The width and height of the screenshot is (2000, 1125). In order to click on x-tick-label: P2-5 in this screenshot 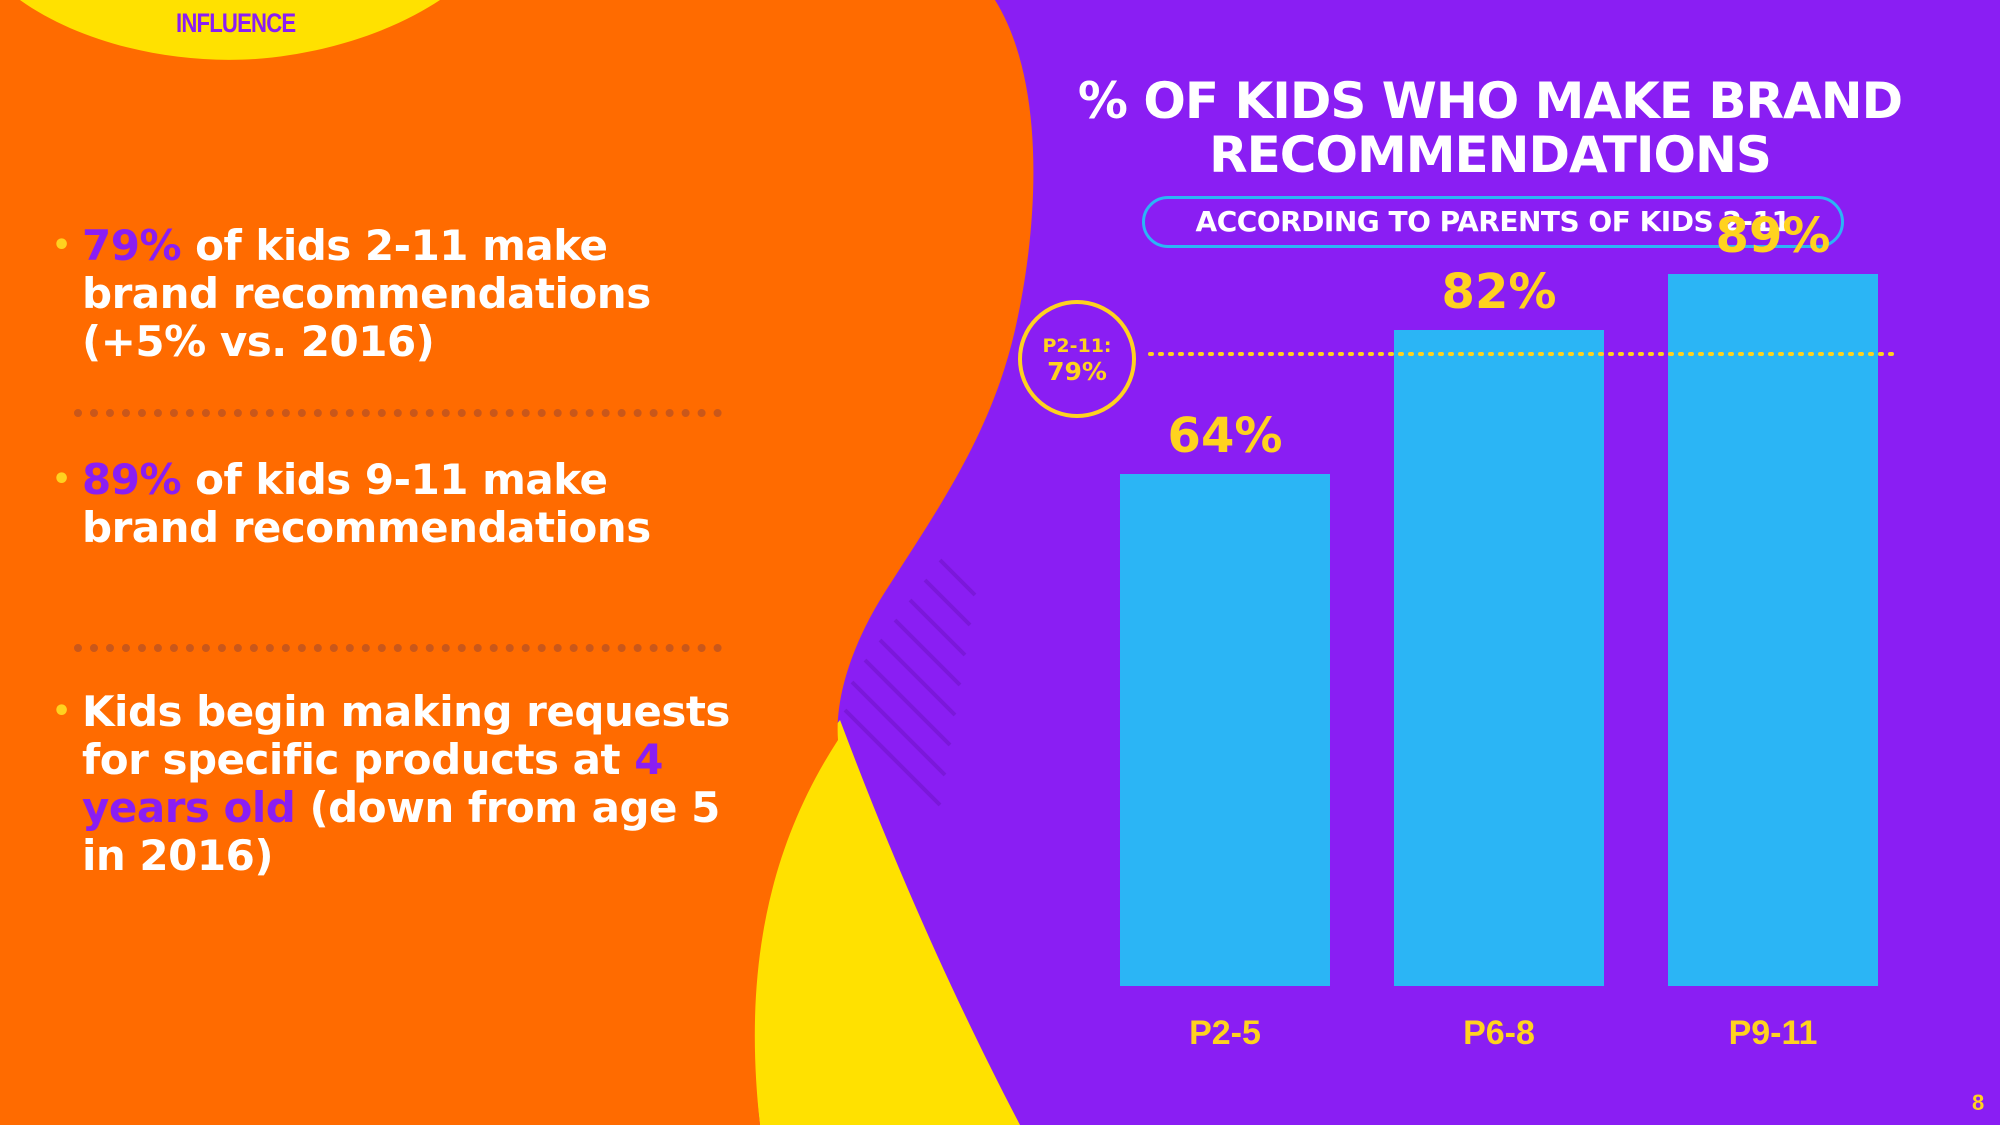, I will do `click(1225, 1033)`.